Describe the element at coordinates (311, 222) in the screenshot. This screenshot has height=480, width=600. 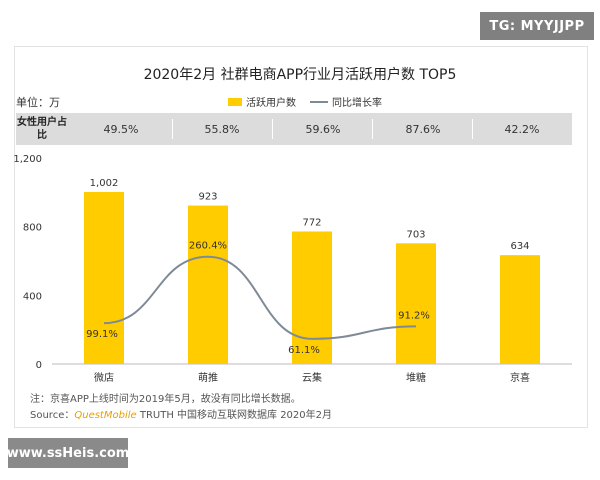
I see `bar-value-label: 772` at that location.